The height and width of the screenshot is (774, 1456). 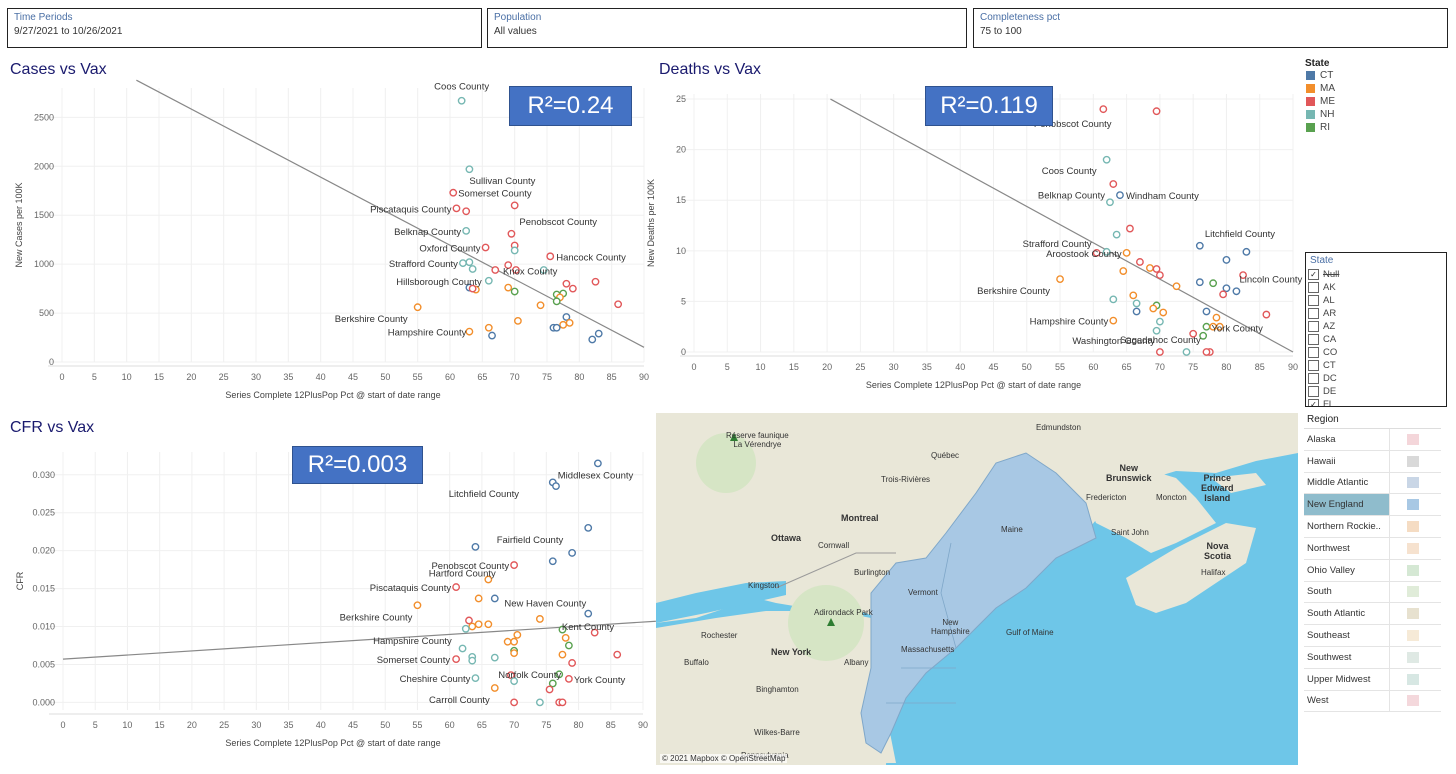 I want to click on x-tick-label: 20, so click(x=192, y=725).